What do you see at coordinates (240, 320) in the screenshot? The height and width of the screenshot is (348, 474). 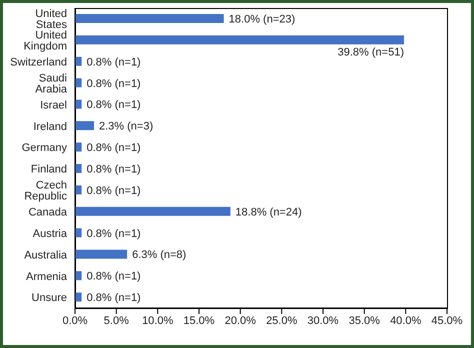 I see `x-tick-label: 20.0%` at bounding box center [240, 320].